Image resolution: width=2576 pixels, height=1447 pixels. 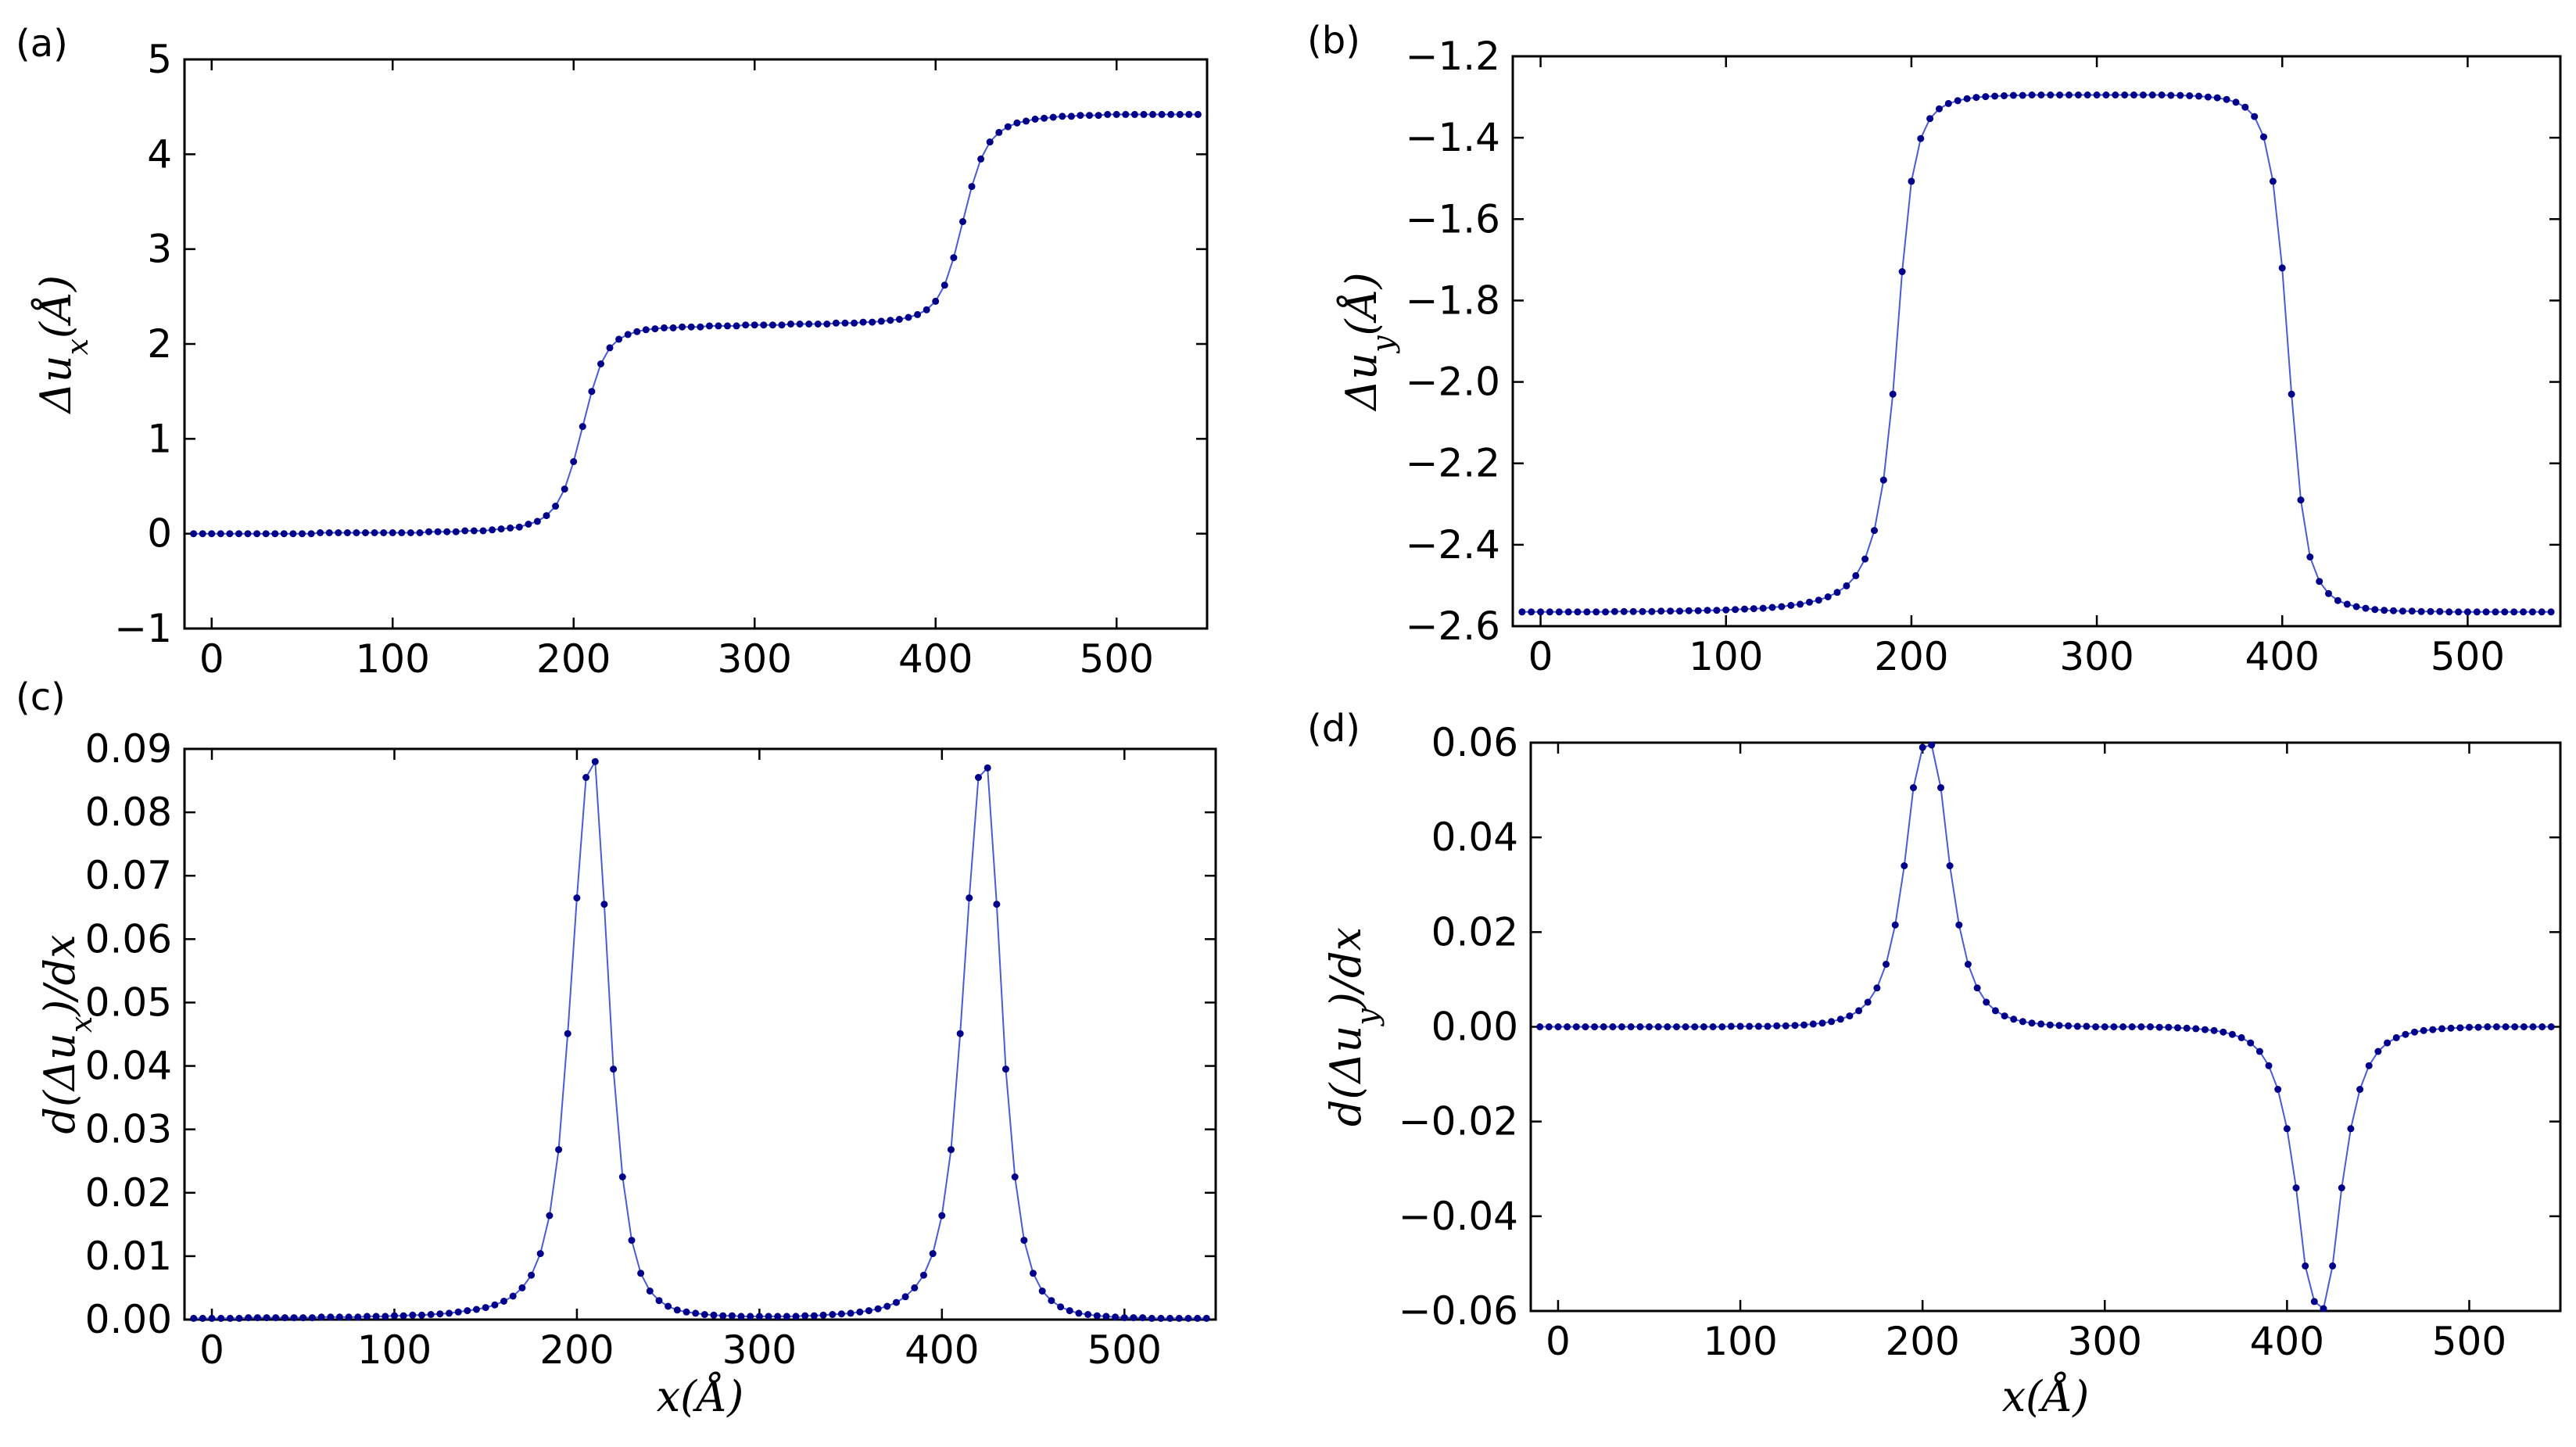 What do you see at coordinates (1333, 41) in the screenshot?
I see `panel-label: (b)` at bounding box center [1333, 41].